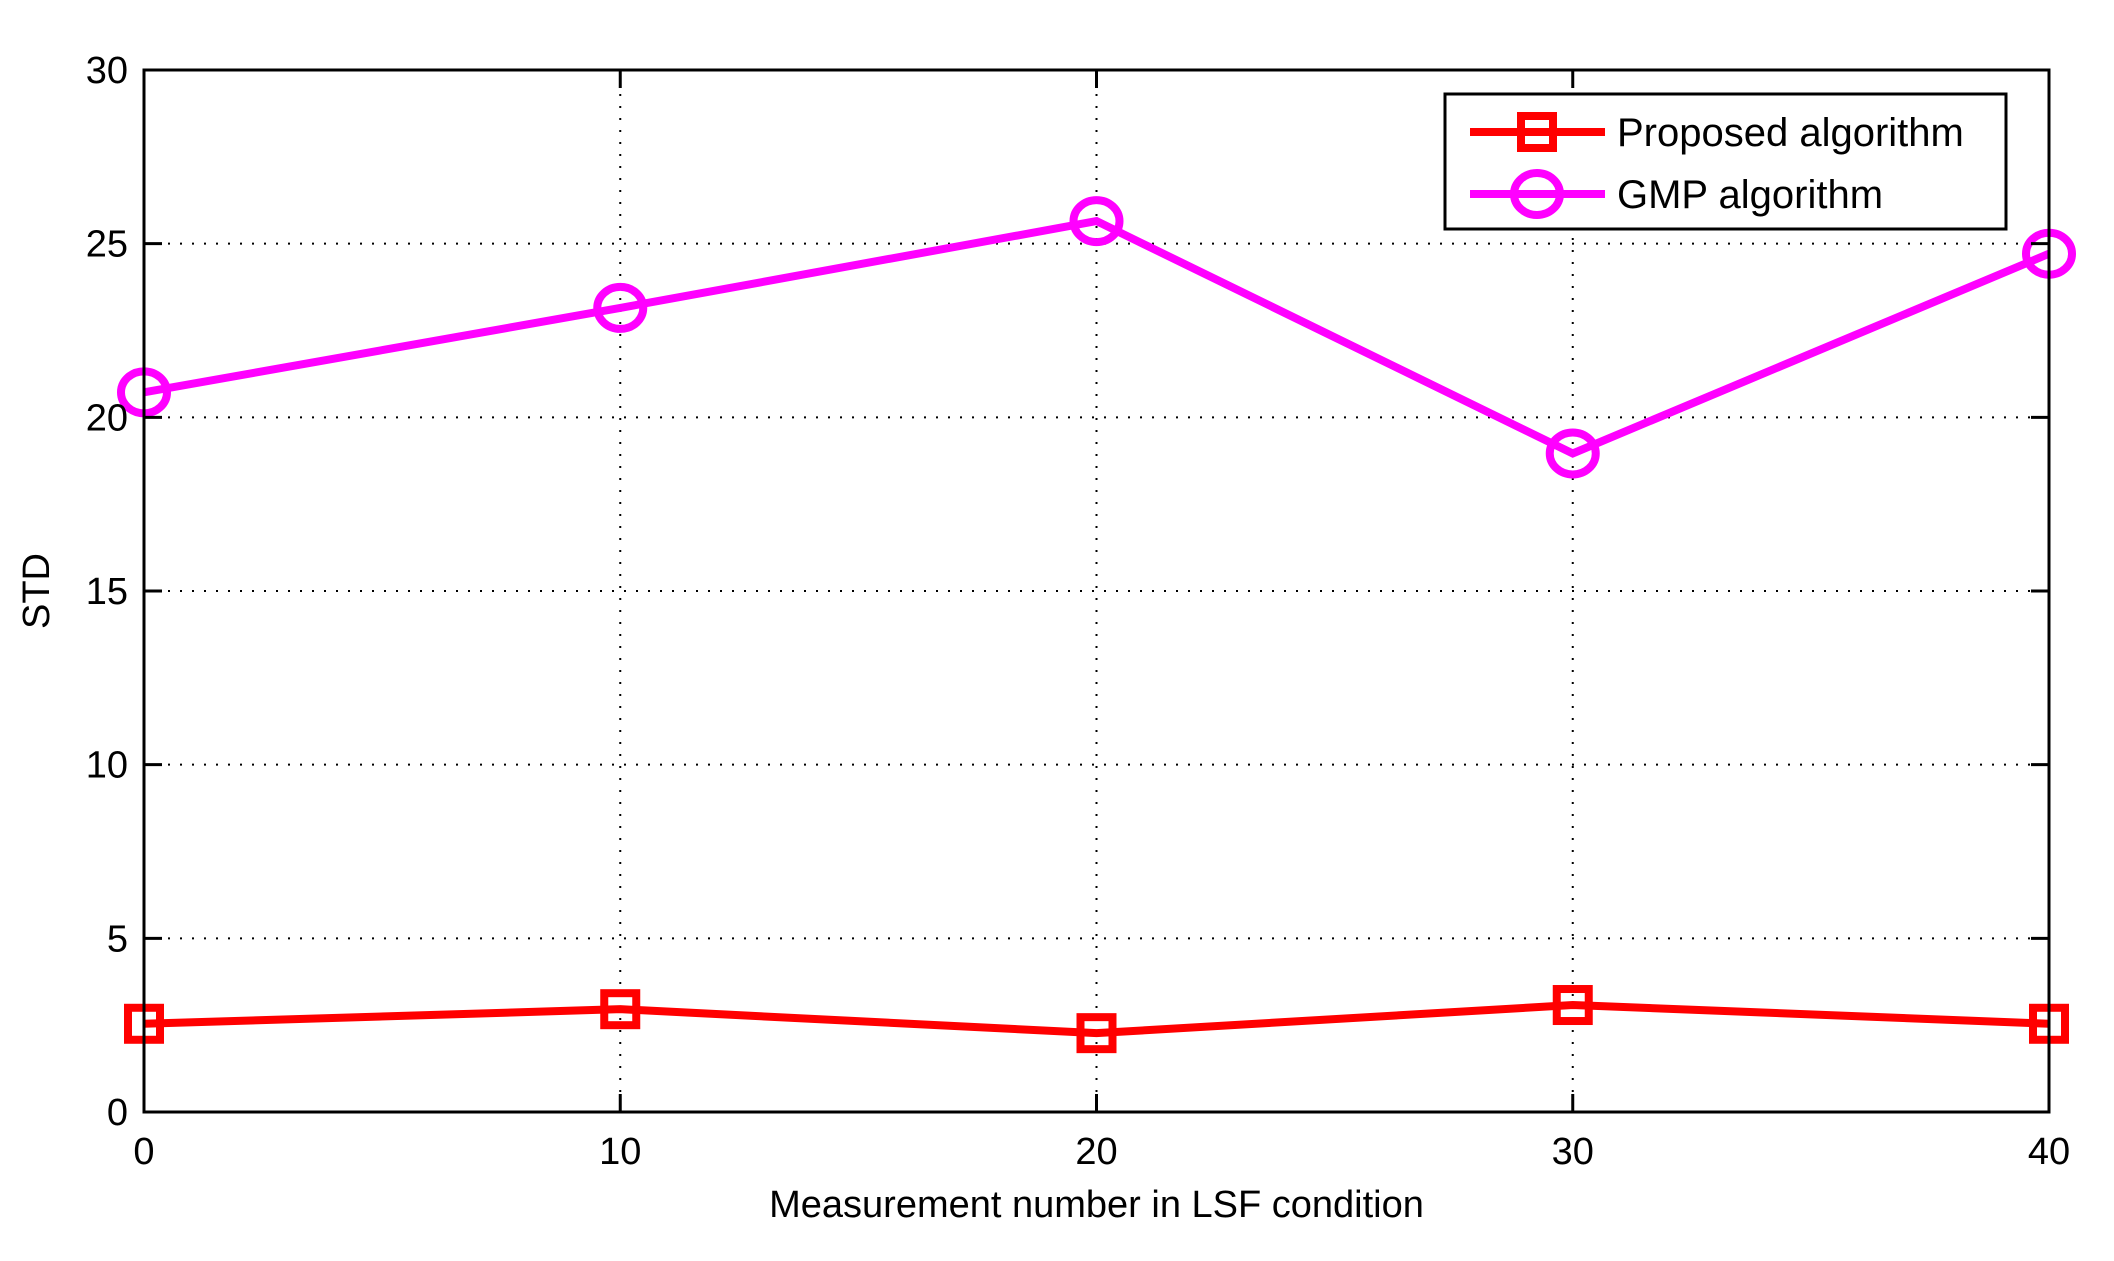 This screenshot has height=1261, width=2114. Describe the element at coordinates (1750, 195) in the screenshot. I see `legend-label-gmp: GMP algorithm` at that location.